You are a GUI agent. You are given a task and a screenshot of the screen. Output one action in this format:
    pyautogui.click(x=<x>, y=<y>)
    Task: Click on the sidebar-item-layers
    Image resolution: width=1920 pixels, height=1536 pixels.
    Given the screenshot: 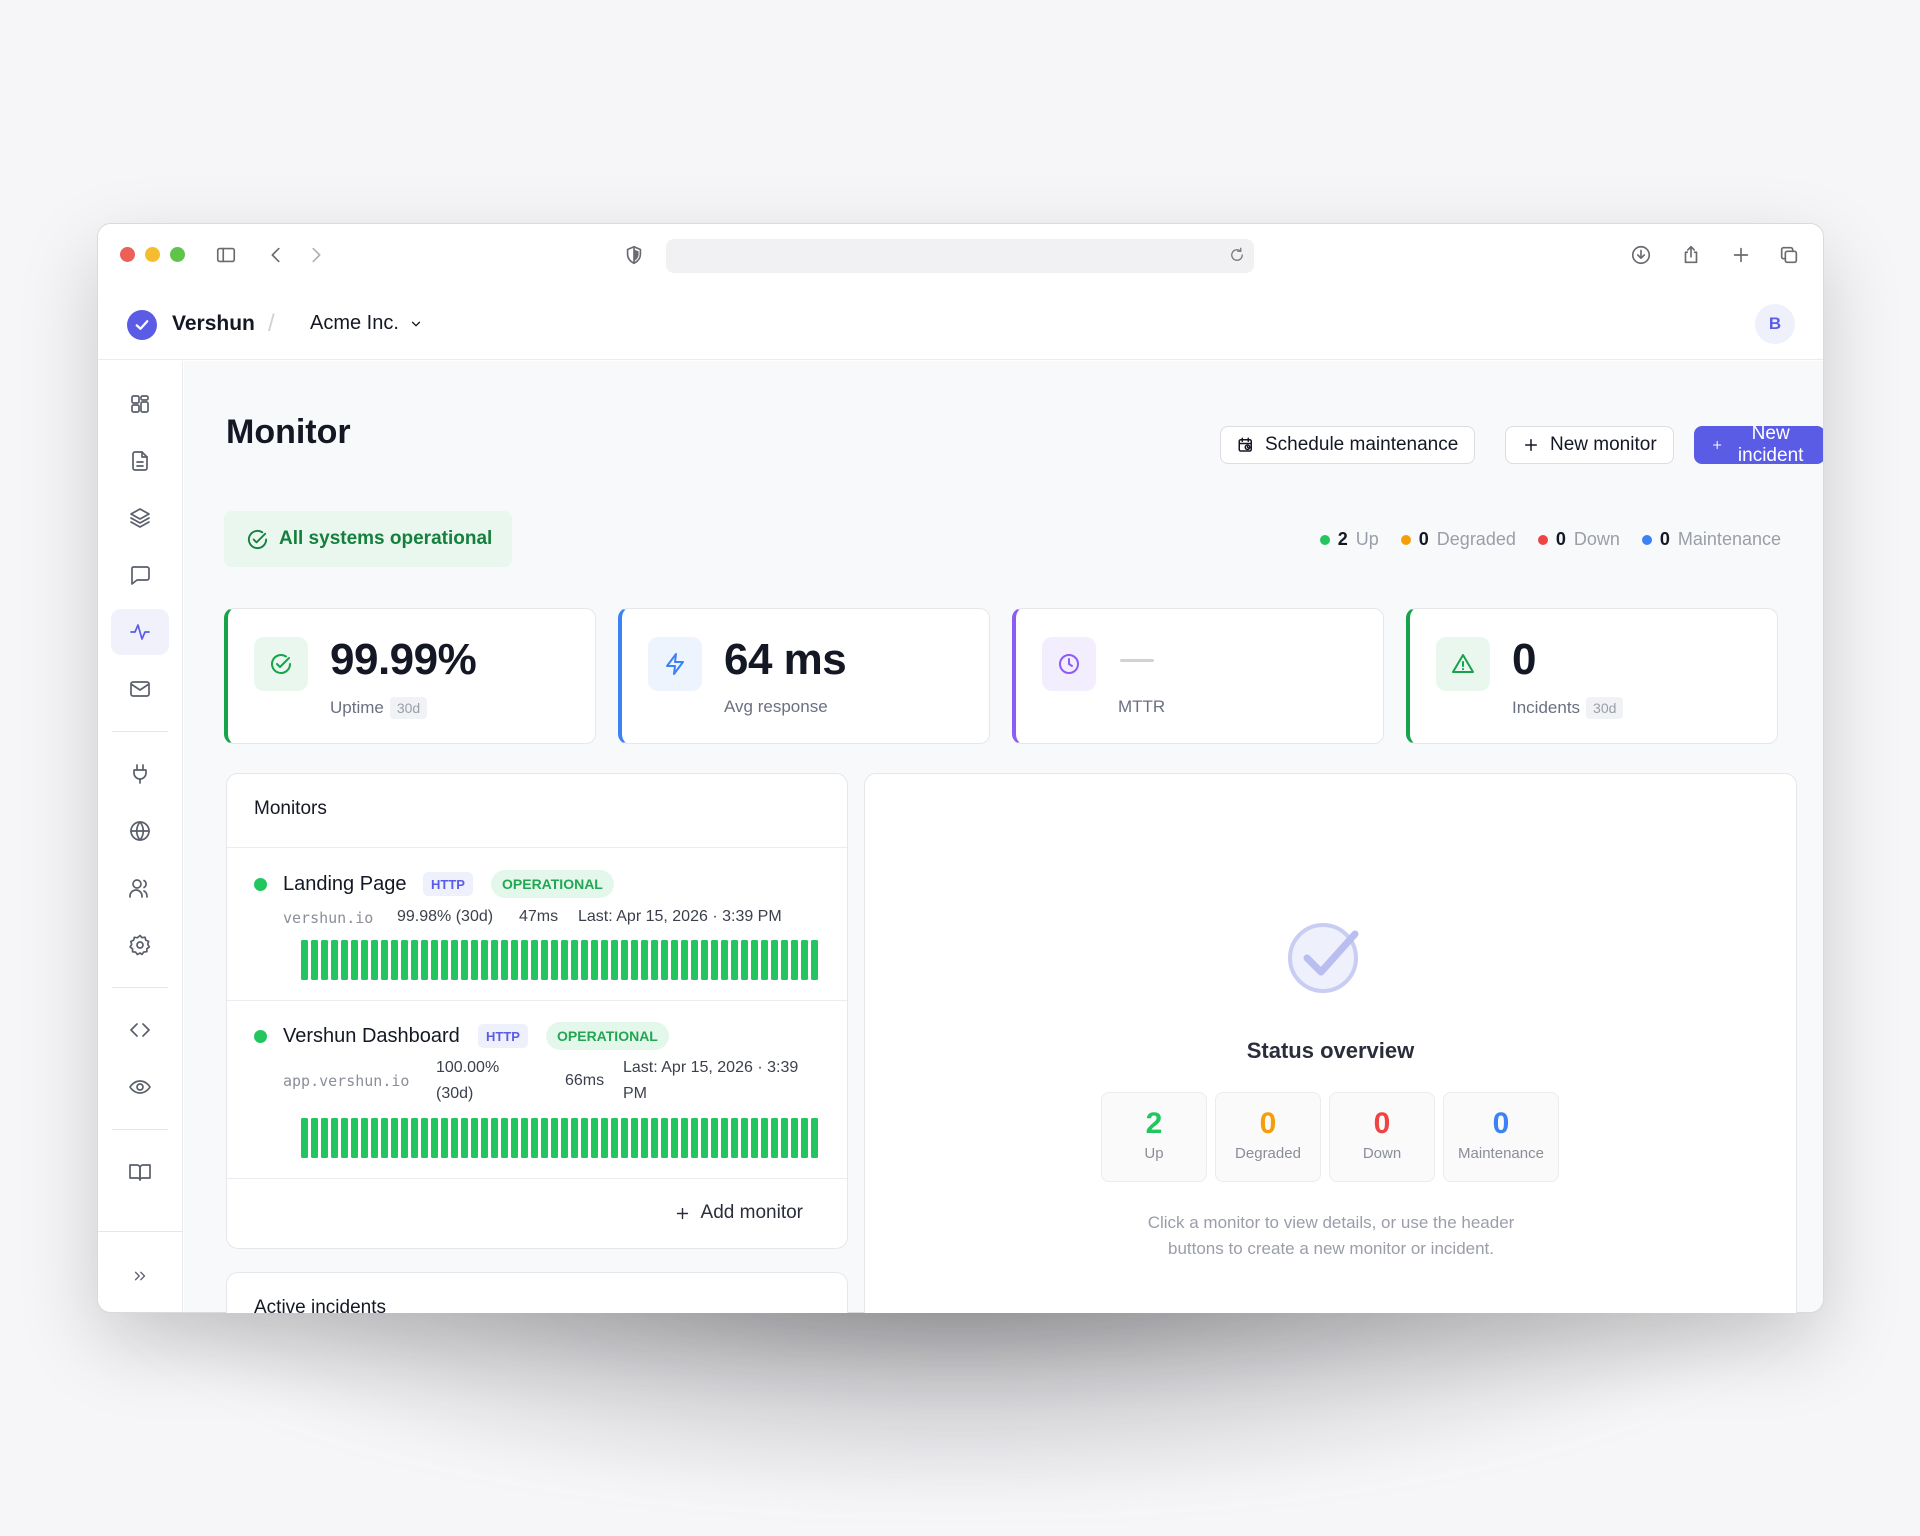 What is the action you would take?
    pyautogui.click(x=140, y=518)
    